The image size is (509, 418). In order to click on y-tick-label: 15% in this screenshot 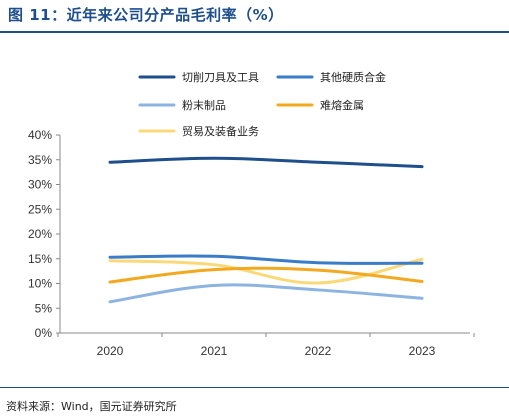, I will do `click(40, 259)`.